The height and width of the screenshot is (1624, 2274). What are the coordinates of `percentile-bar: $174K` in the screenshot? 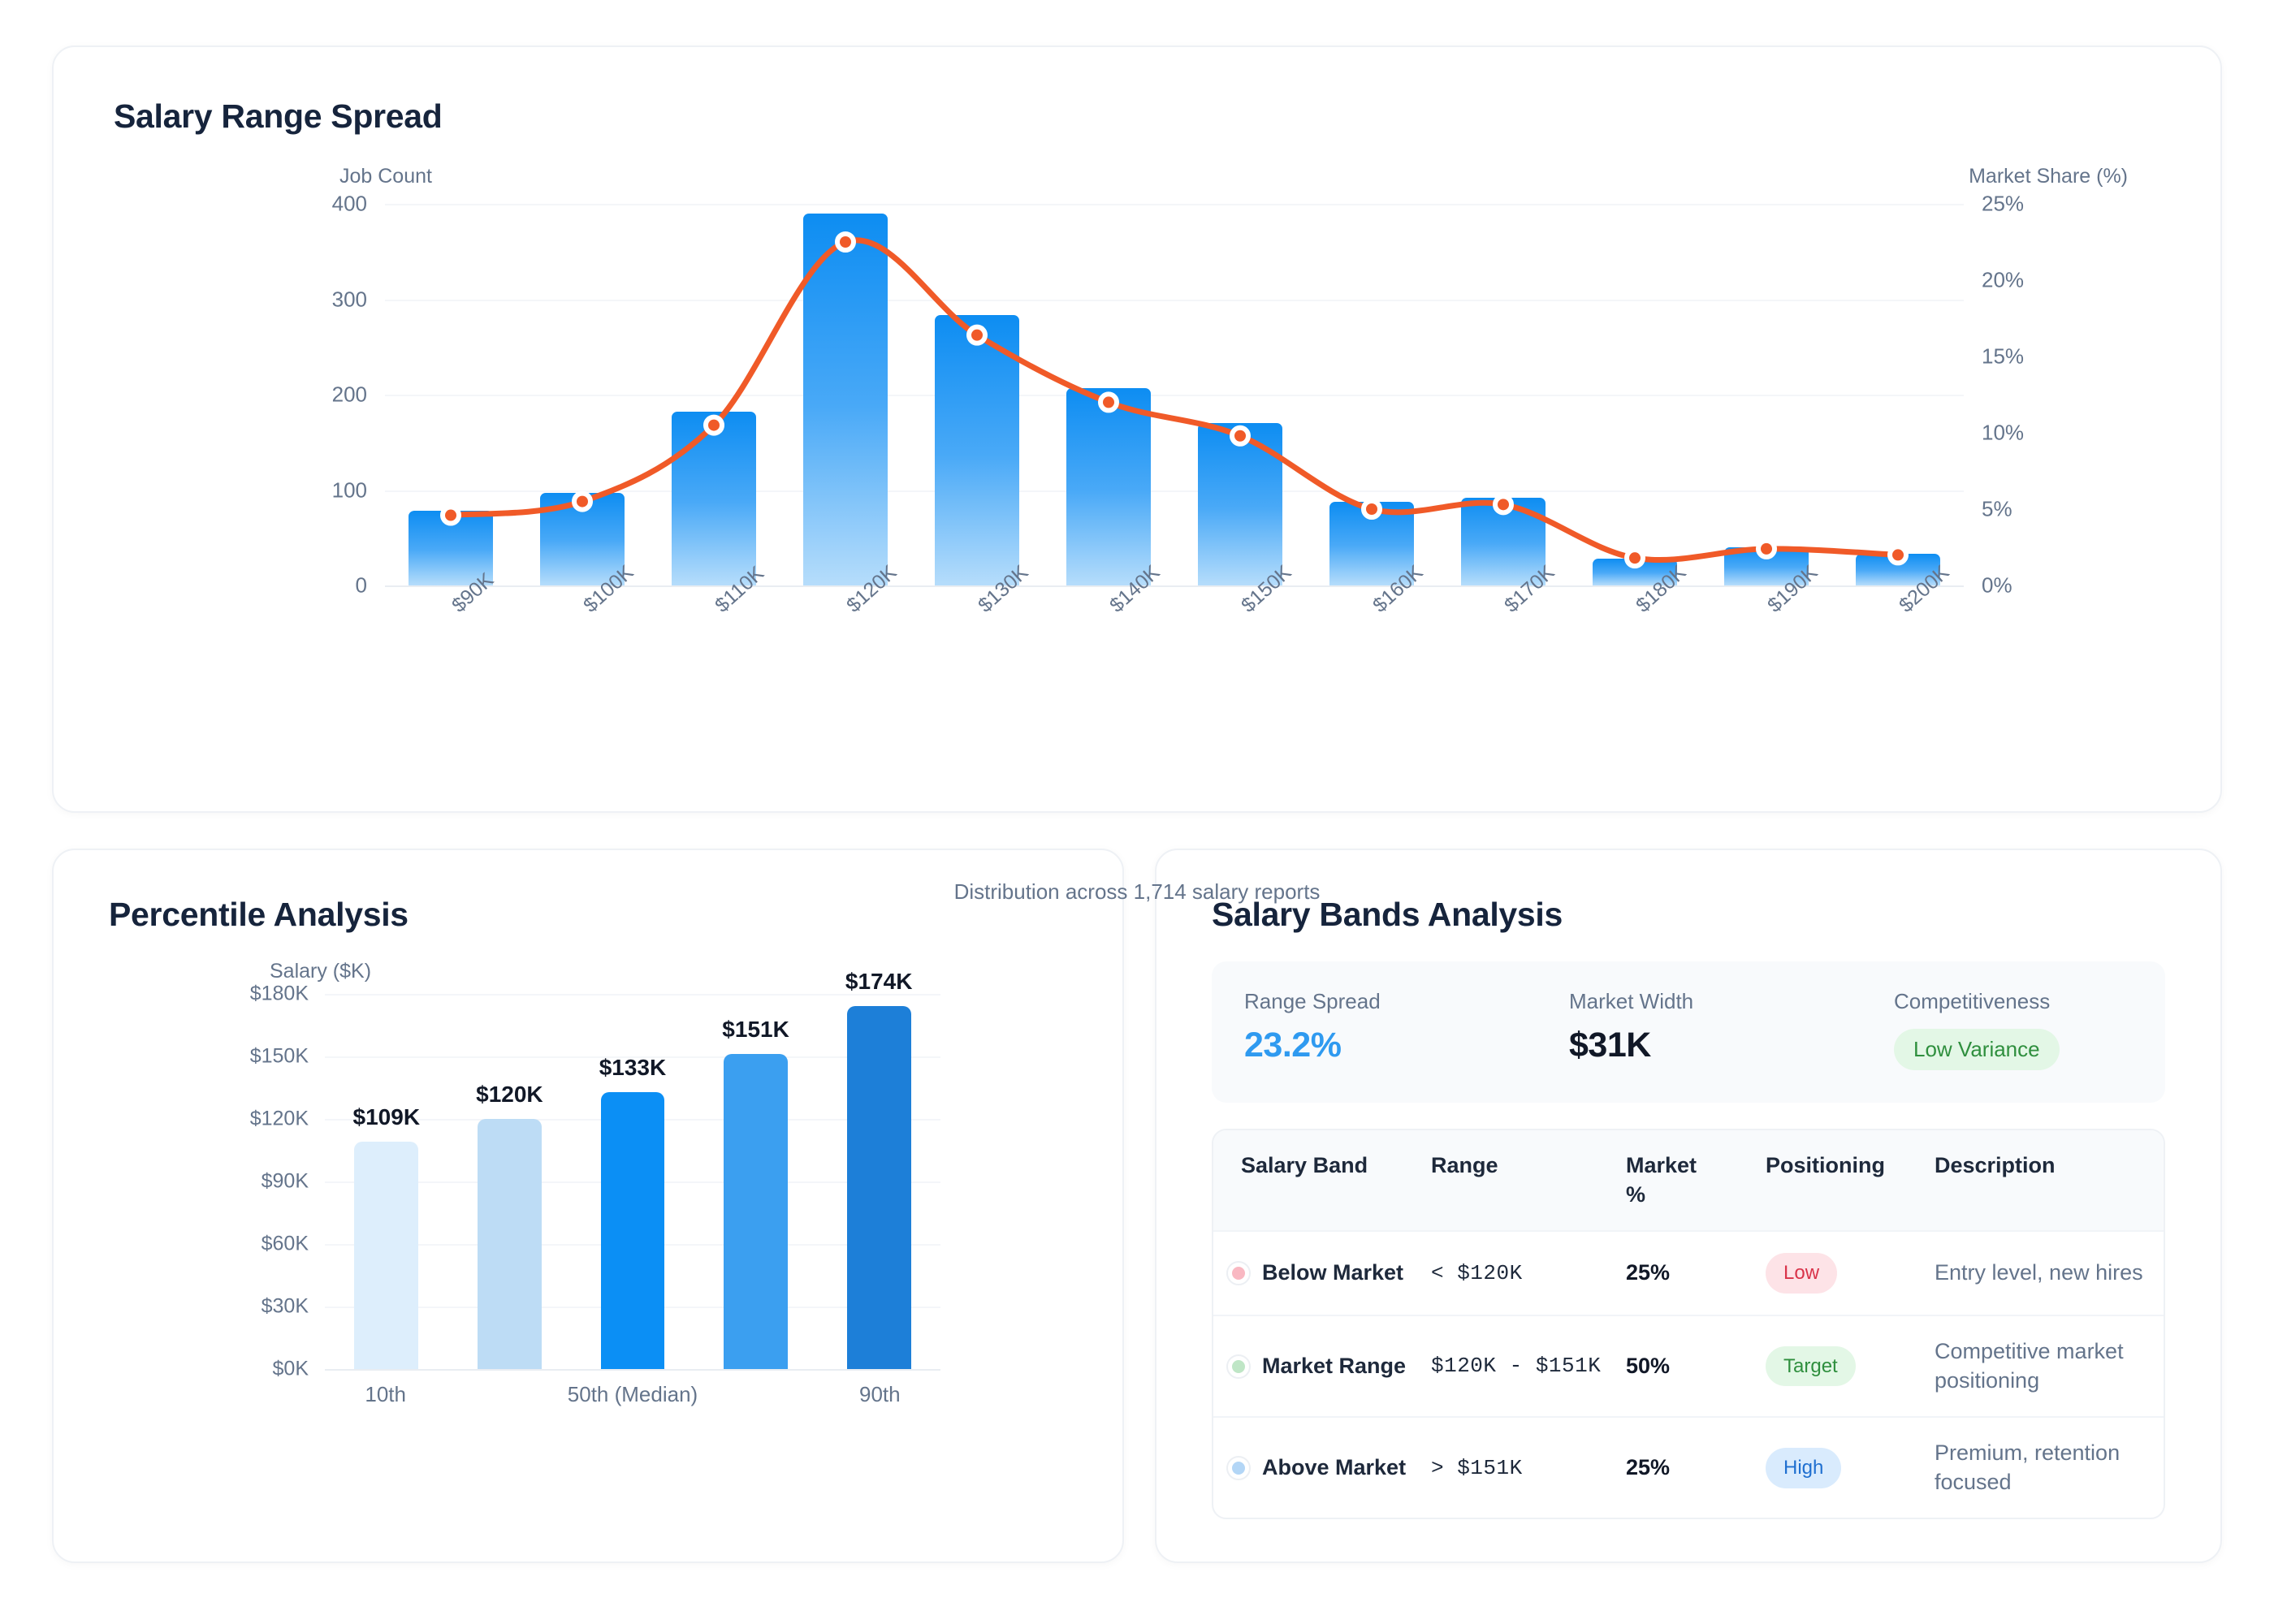 It's located at (879, 1169).